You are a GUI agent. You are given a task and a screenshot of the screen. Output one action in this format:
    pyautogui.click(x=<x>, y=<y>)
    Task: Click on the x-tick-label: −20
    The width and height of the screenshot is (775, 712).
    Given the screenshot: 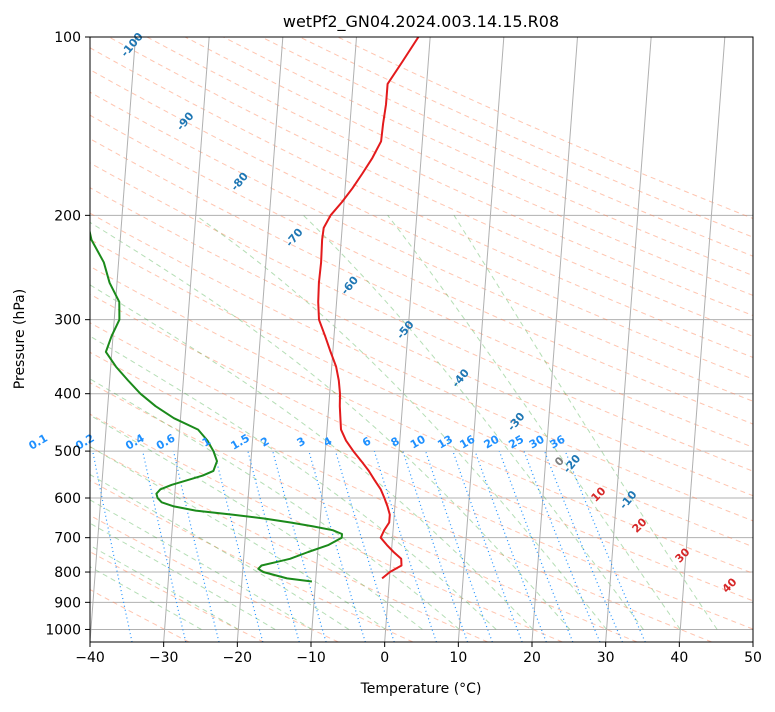 What is the action you would take?
    pyautogui.click(x=238, y=658)
    